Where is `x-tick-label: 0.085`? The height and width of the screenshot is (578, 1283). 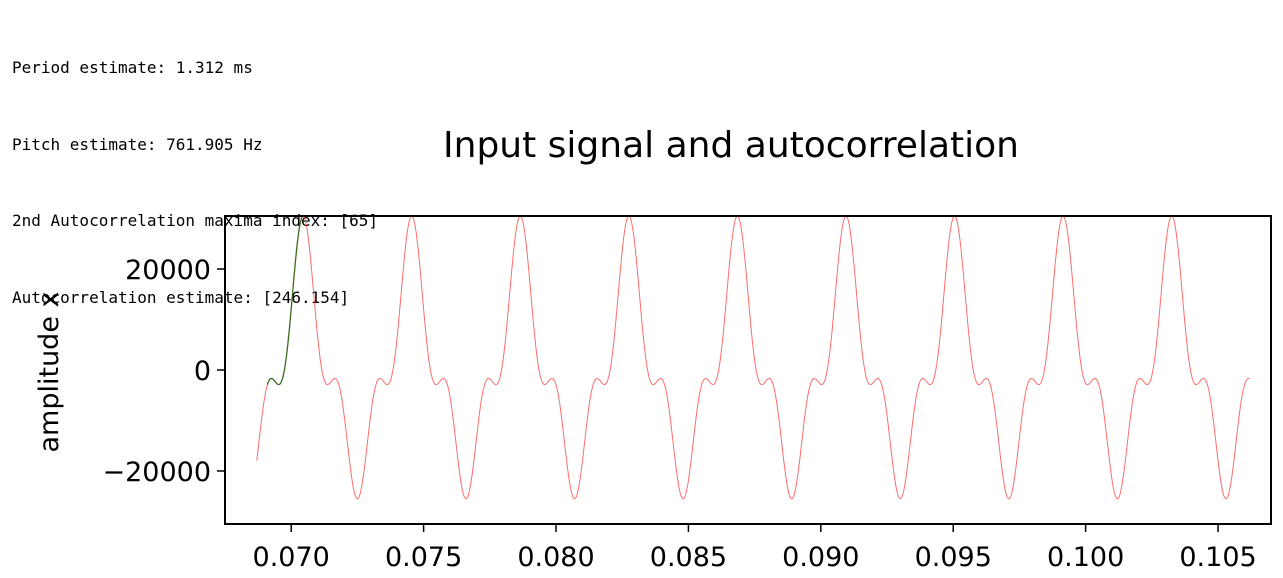
x-tick-label: 0.085 is located at coordinates (688, 557).